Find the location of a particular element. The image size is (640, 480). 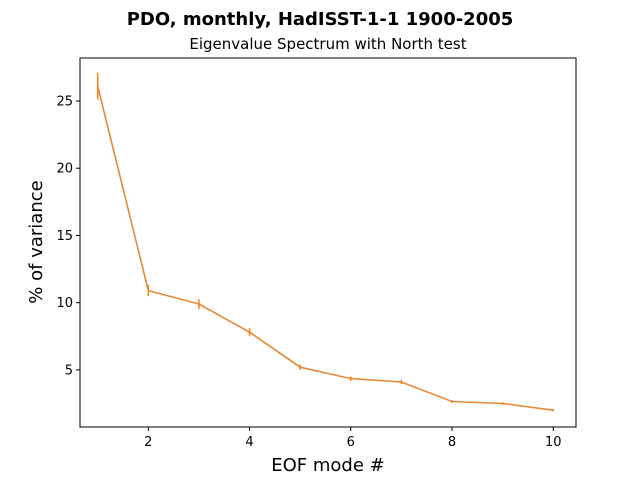

x-tick-label: 8 is located at coordinates (452, 442).